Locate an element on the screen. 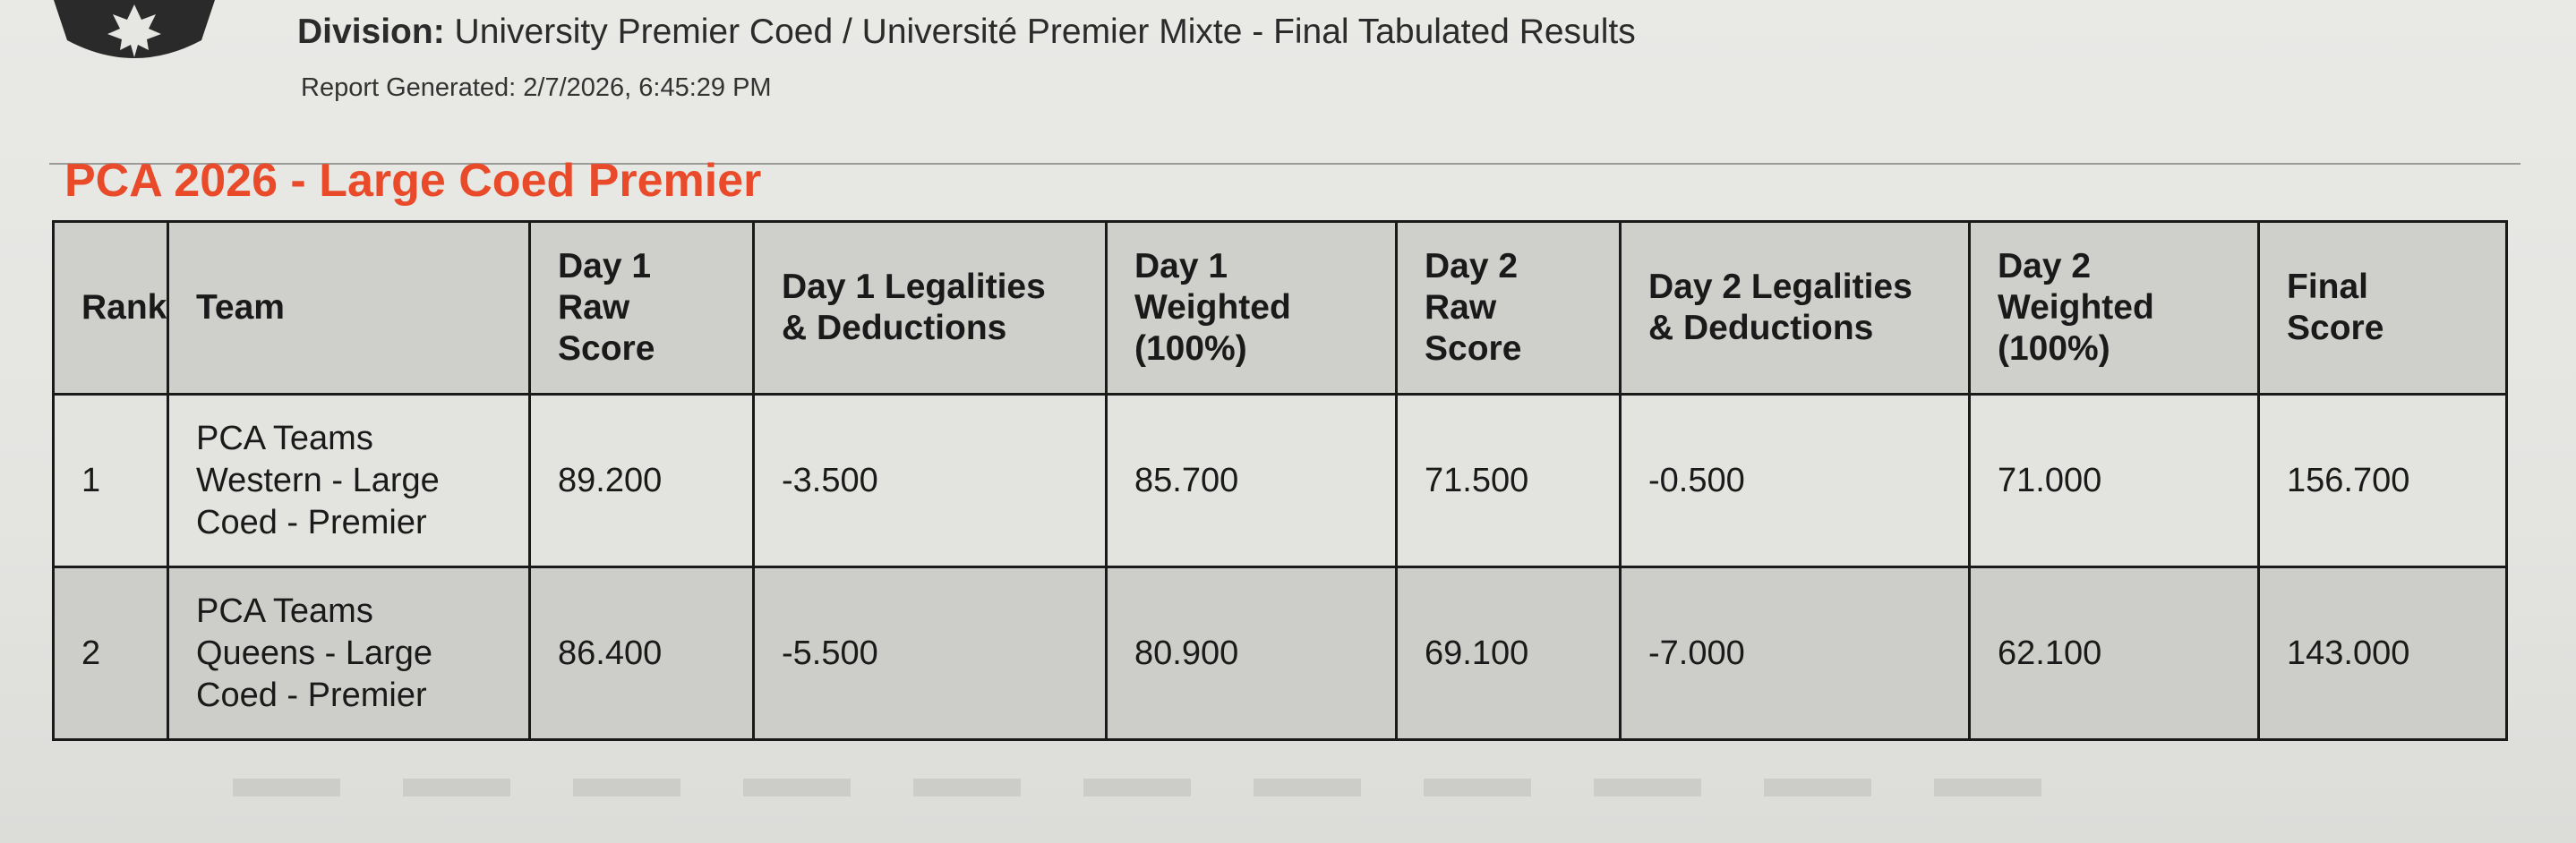 This screenshot has width=2576, height=843. maple-leaf-crest-icon is located at coordinates (134, 29).